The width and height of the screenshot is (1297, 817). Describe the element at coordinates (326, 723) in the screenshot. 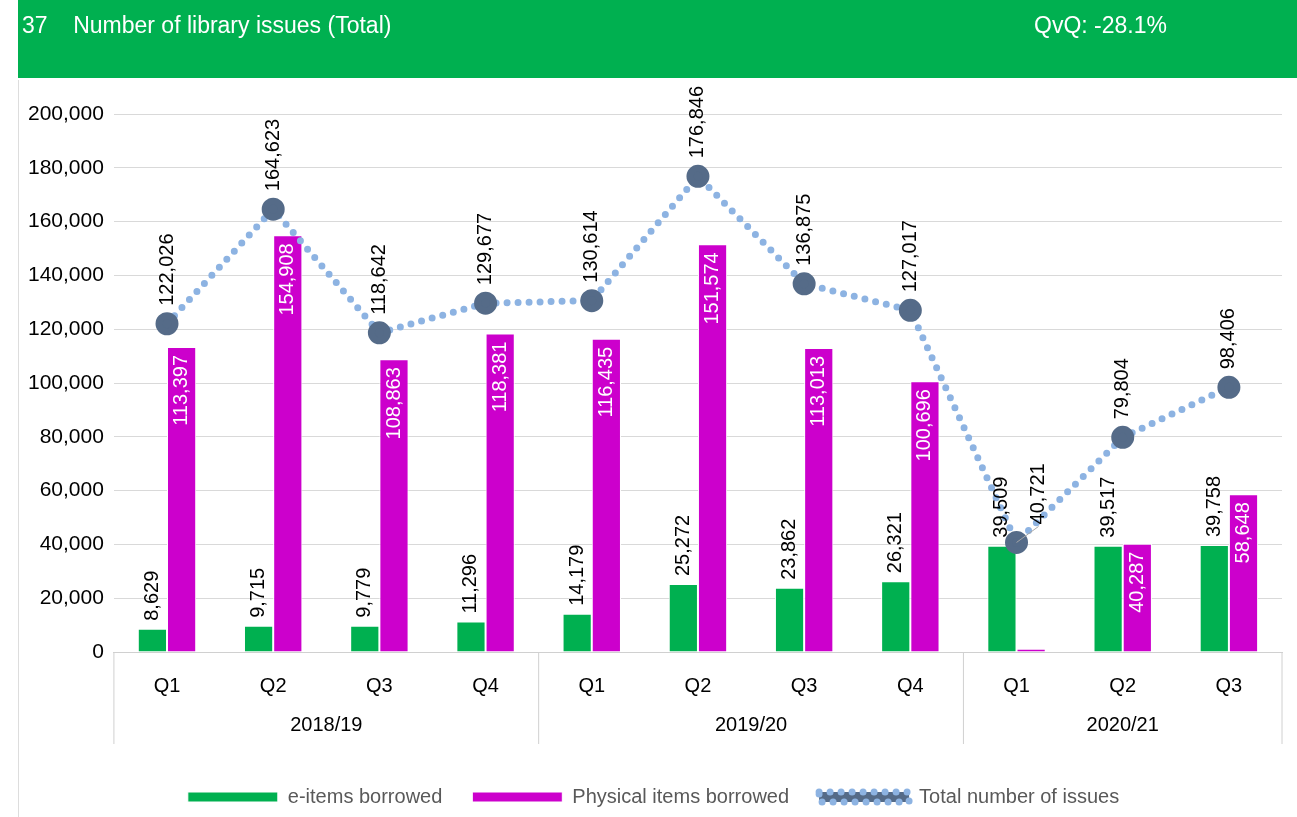

I see `text: 2018/19` at that location.